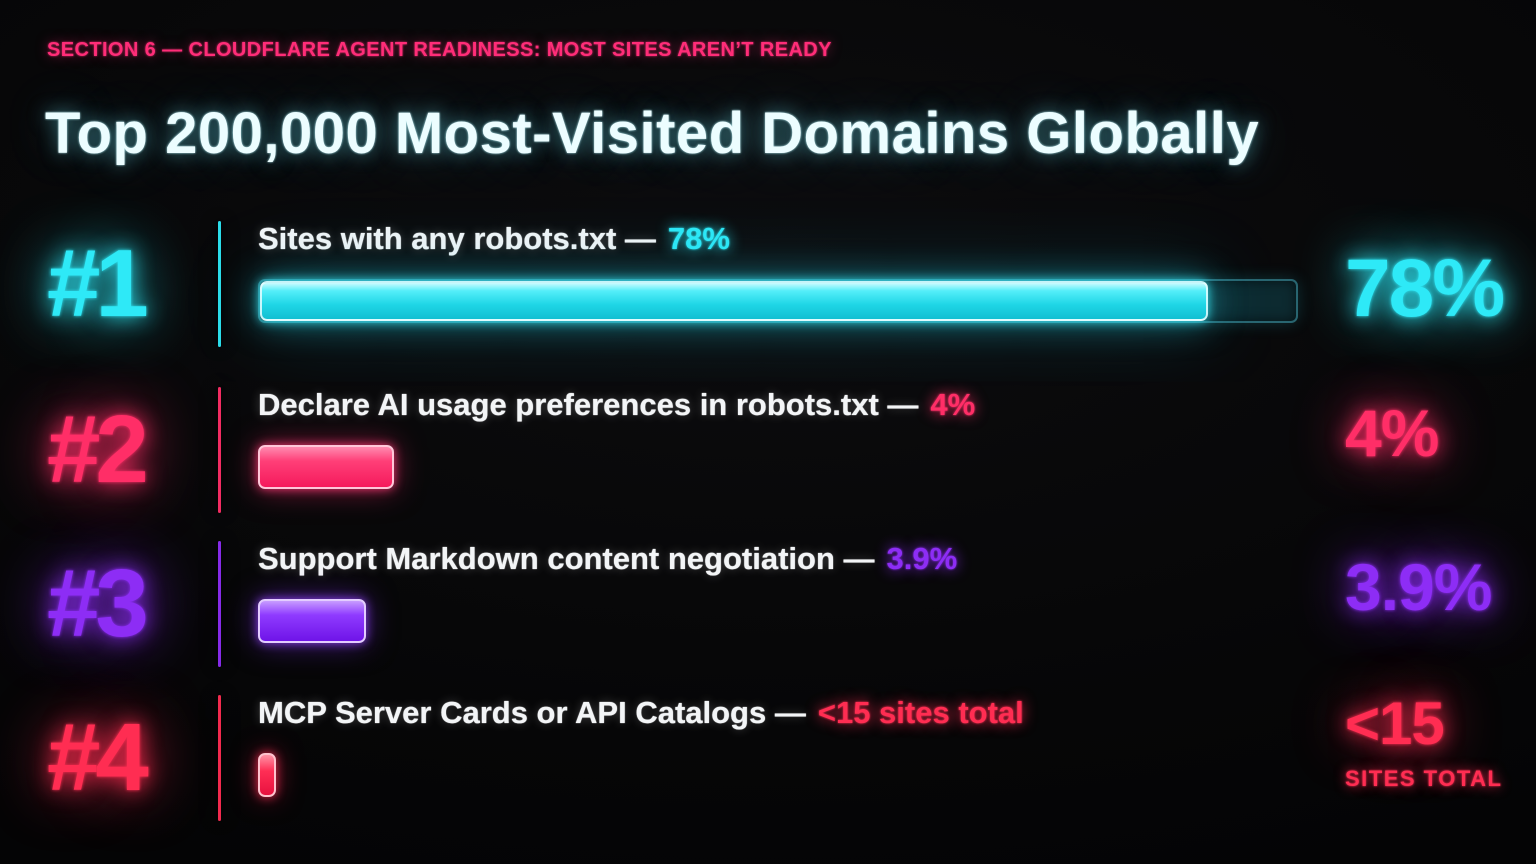 This screenshot has width=1536, height=864. I want to click on big-value-number: <15, so click(1395, 723).